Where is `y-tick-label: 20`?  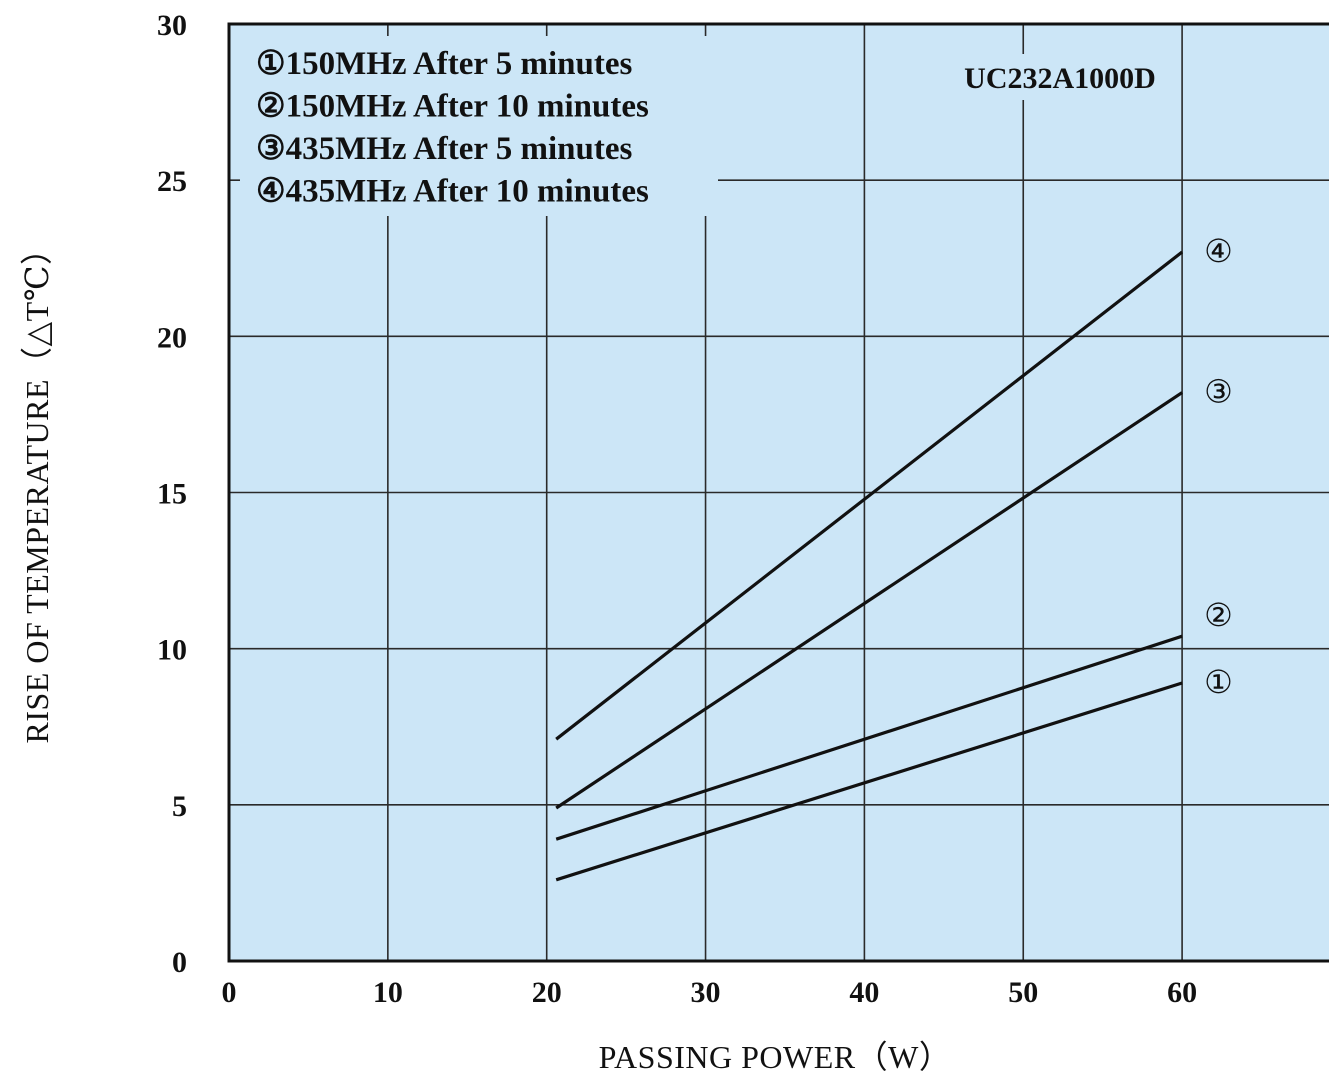 y-tick-label: 20 is located at coordinates (172, 337).